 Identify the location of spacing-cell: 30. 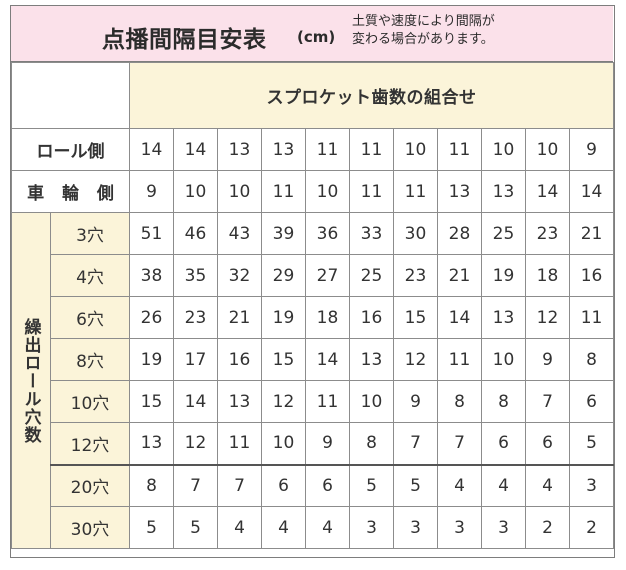
(415, 233).